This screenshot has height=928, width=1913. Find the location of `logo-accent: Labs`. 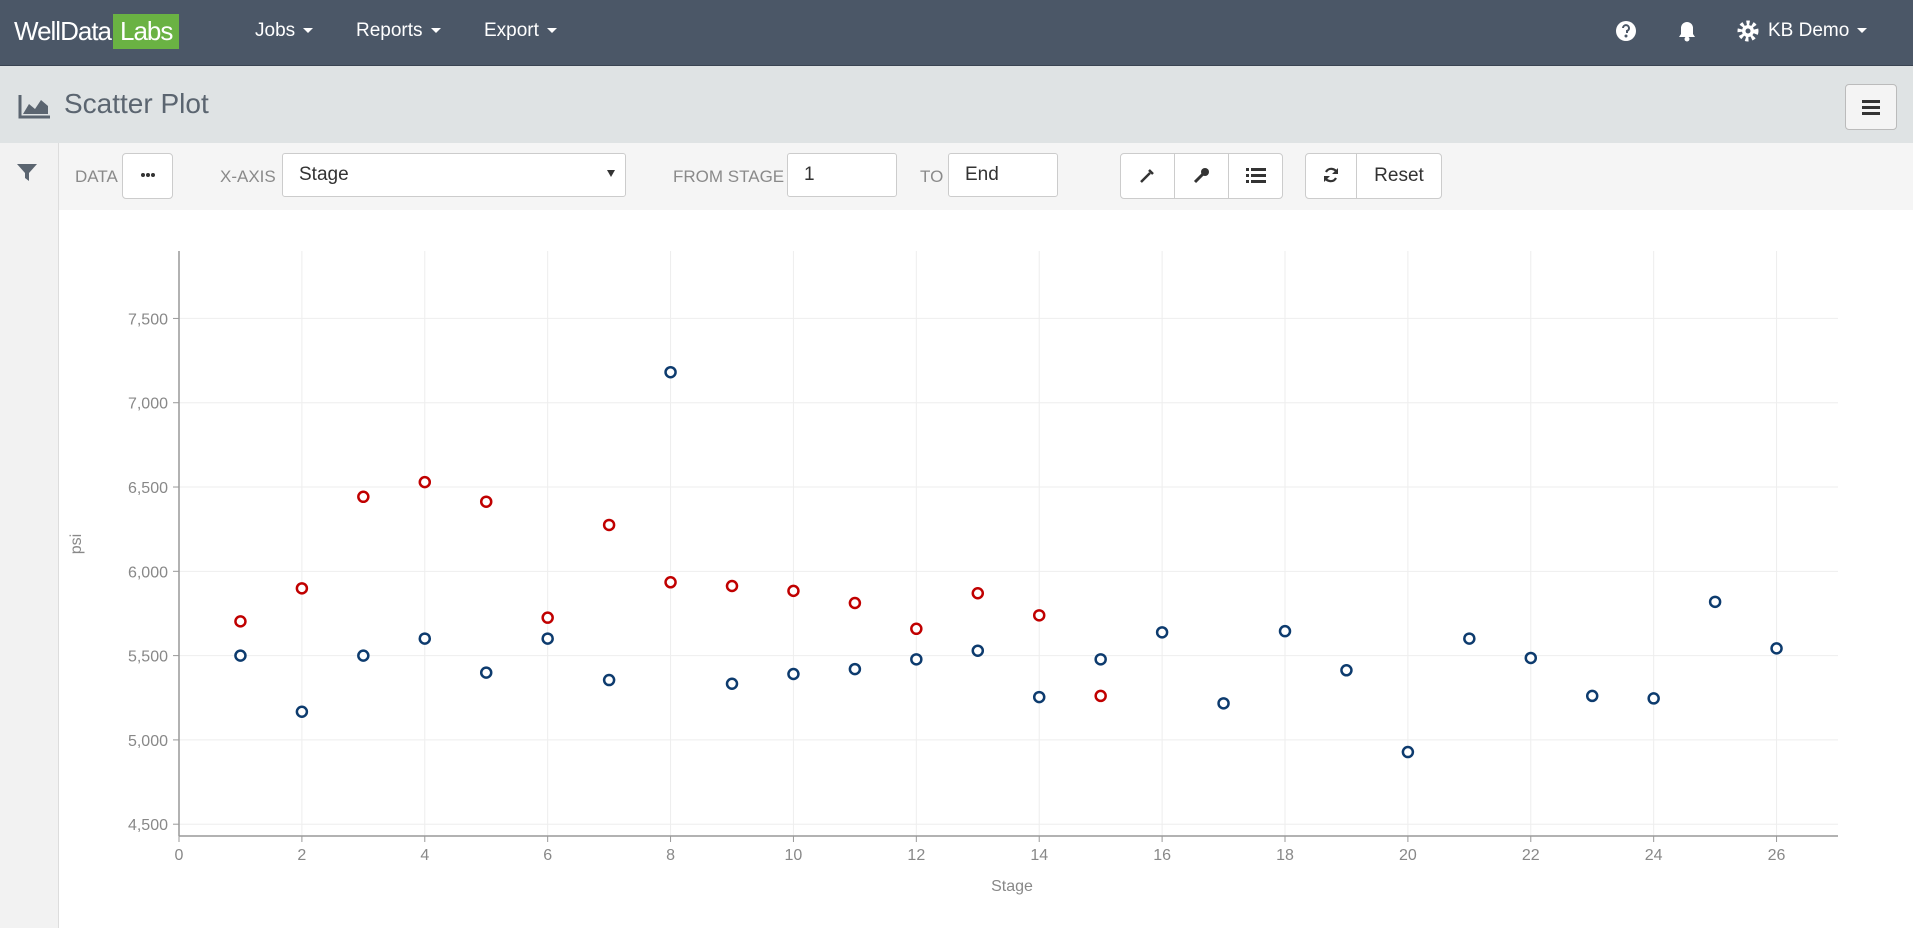

logo-accent: Labs is located at coordinates (146, 31).